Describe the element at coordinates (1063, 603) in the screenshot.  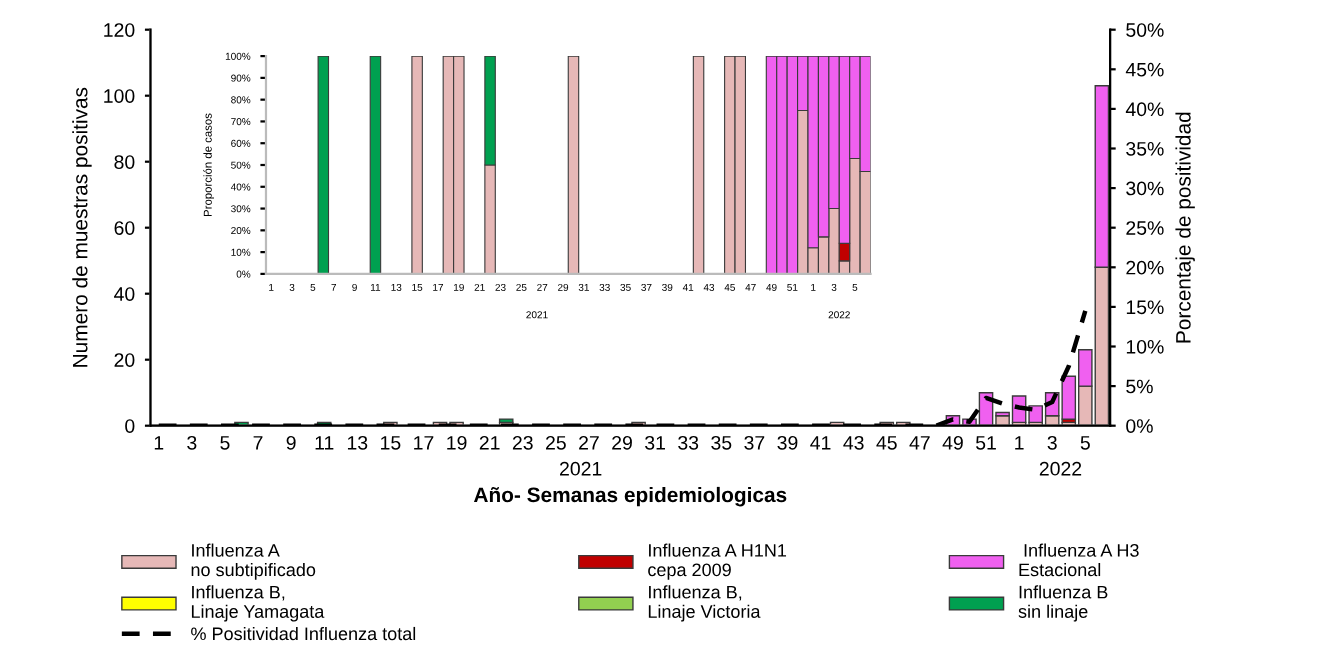
I see `legend-label: Influenza B sin linaje` at that location.